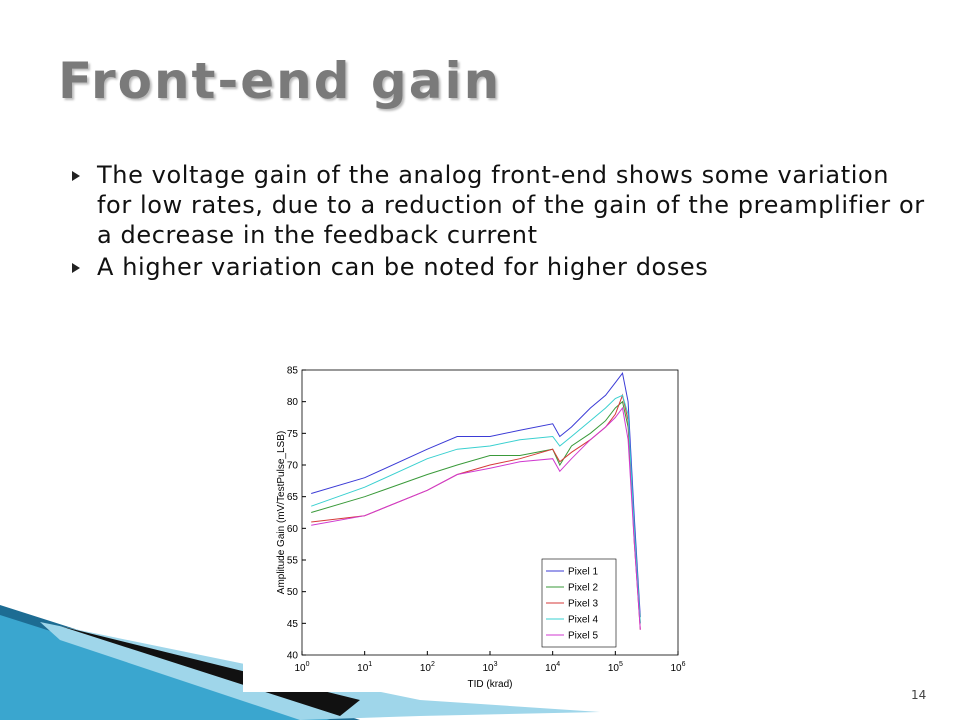 This screenshot has width=960, height=720. I want to click on page-number: 14, so click(919, 695).